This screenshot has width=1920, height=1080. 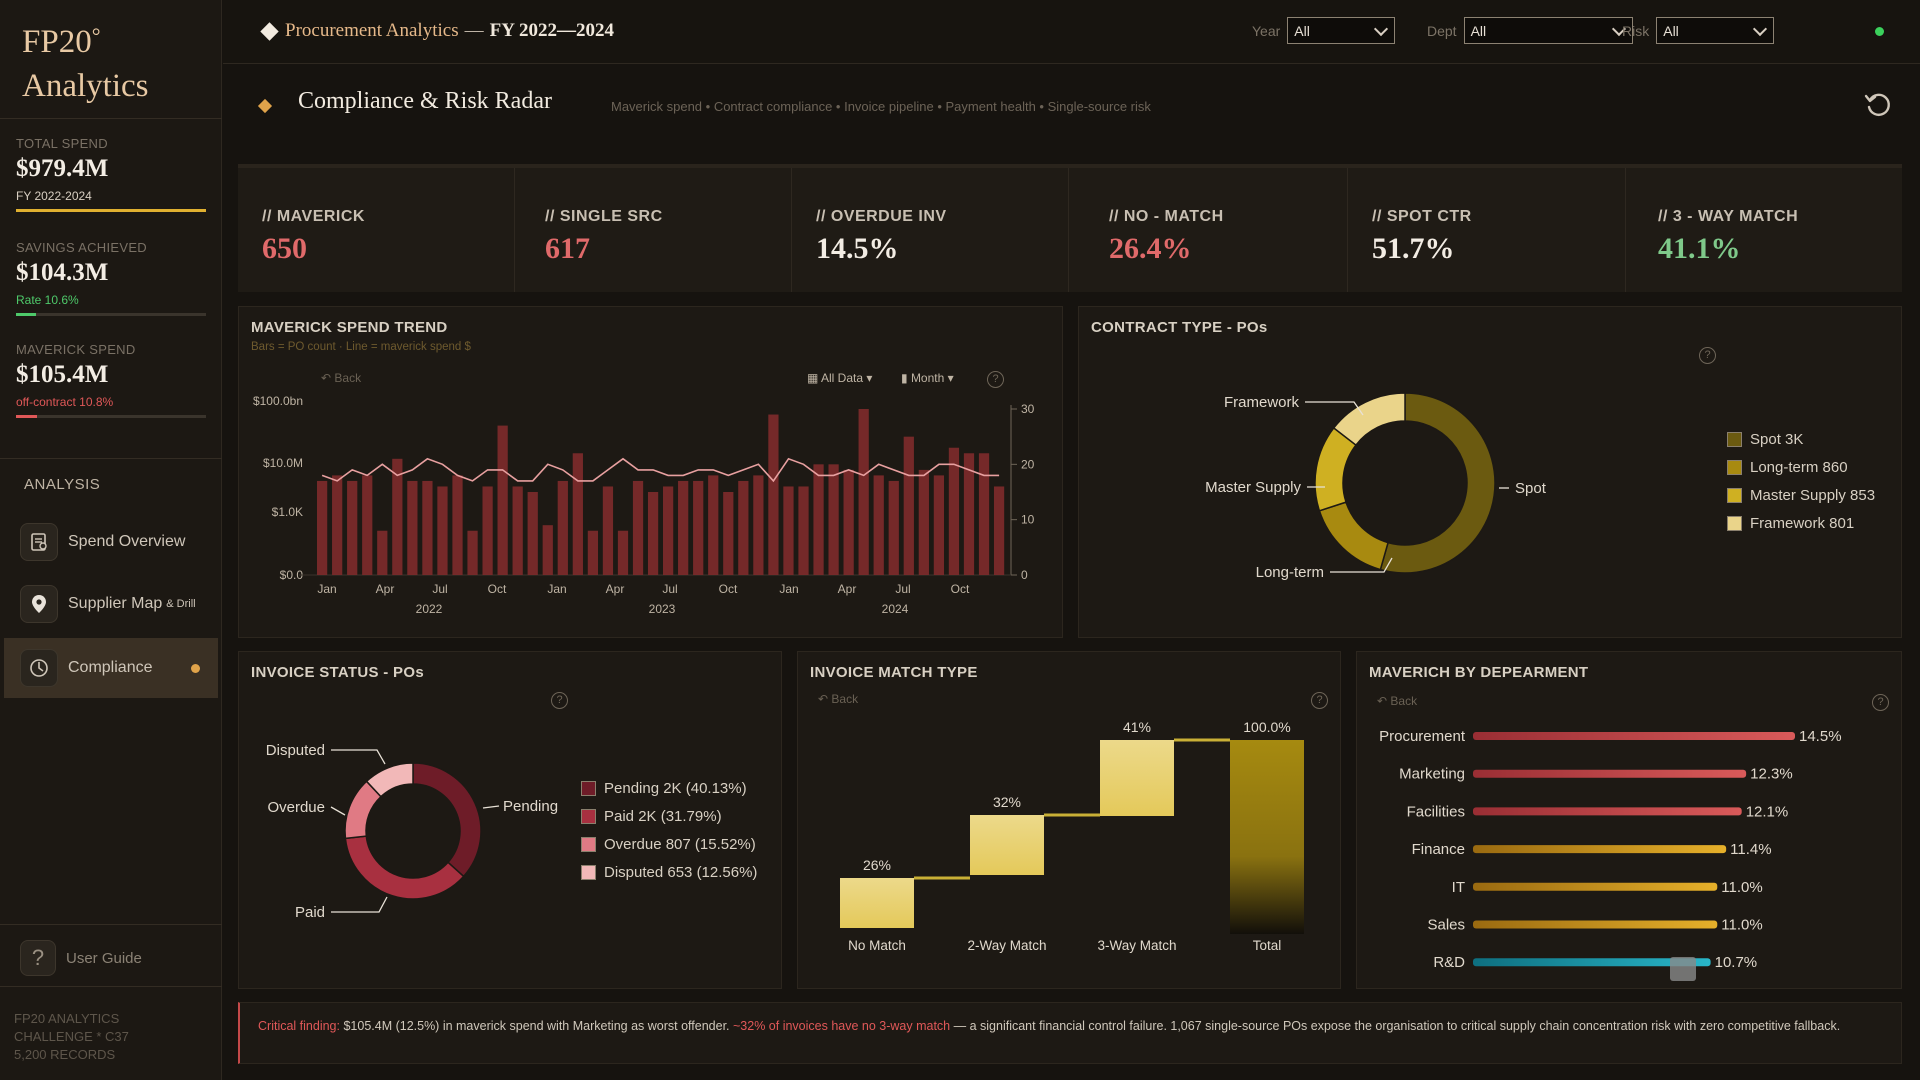 I want to click on shield-clock-icon, so click(x=39, y=668).